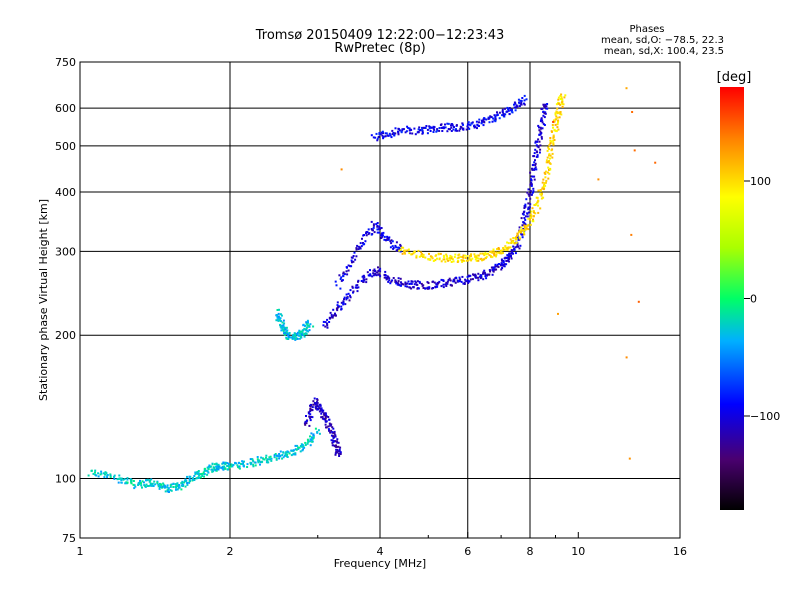 This screenshot has width=800, height=600. I want to click on phases-line-x: mean, sd,X: 100.4, 23.5, so click(664, 51).